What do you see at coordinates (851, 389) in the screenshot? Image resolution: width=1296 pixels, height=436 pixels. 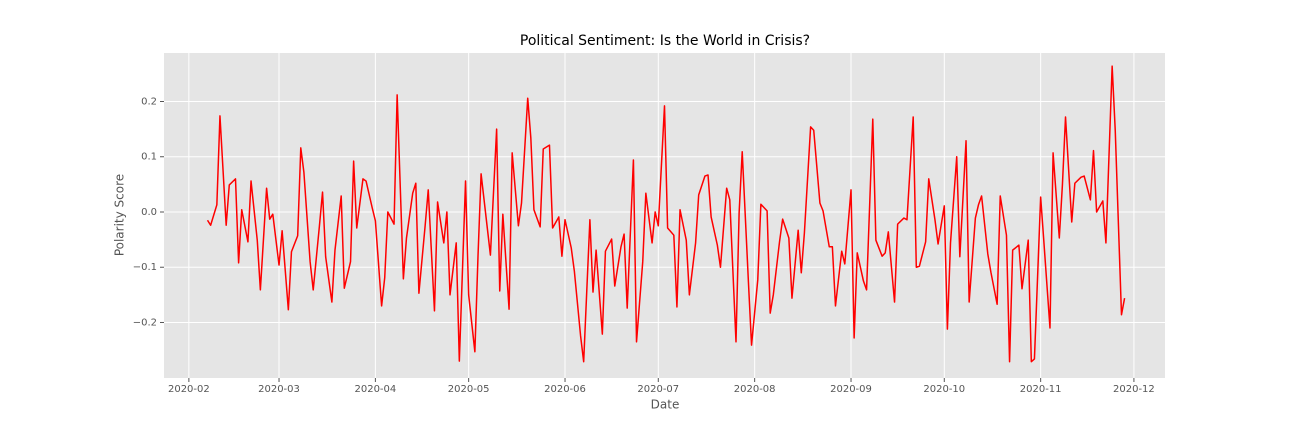 I see `x-tick-label: 2020-09` at bounding box center [851, 389].